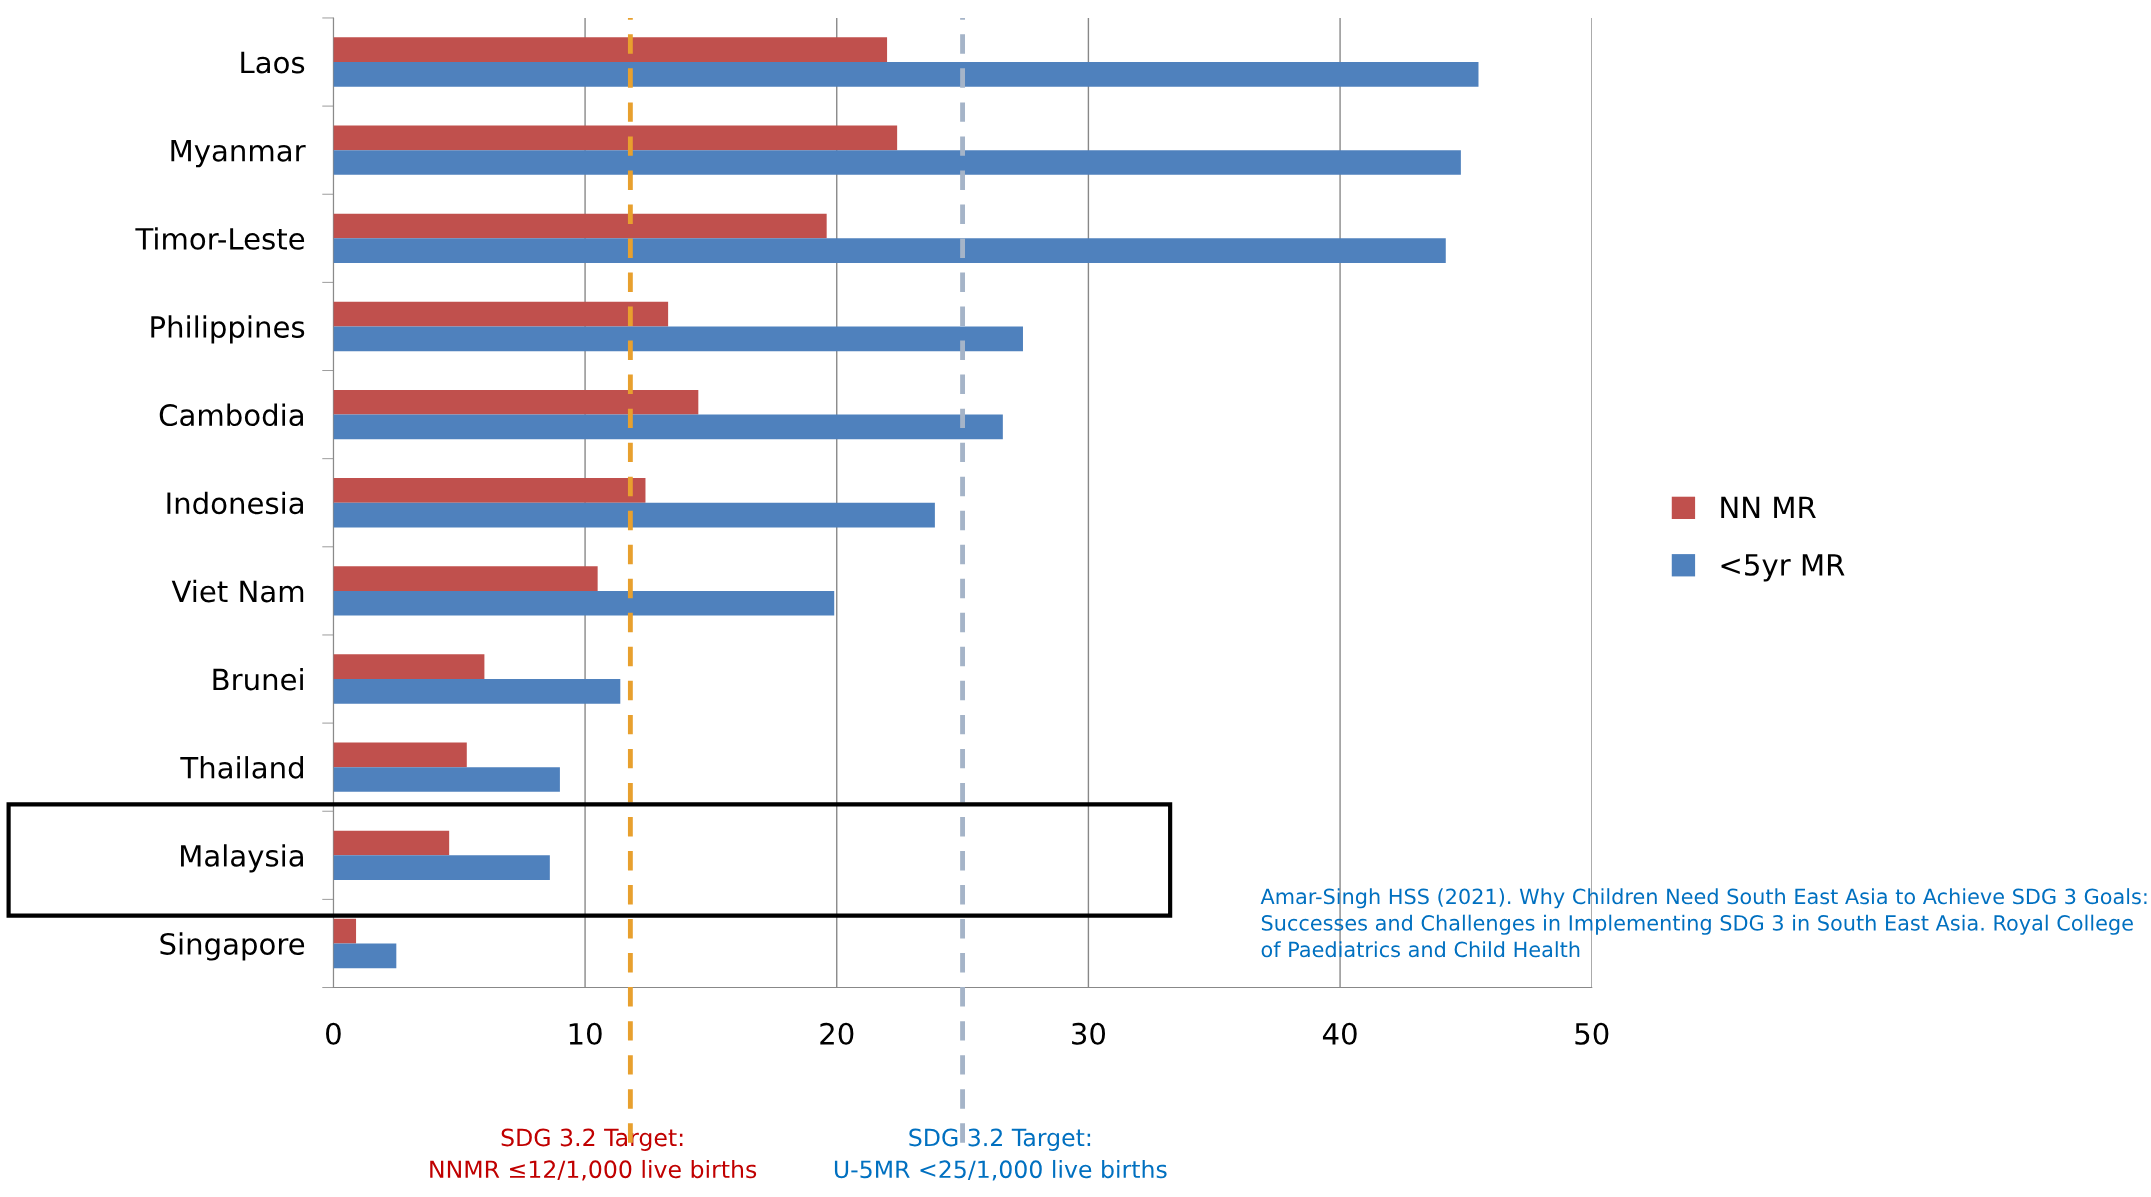  What do you see at coordinates (232, 946) in the screenshot?
I see `y-tick-label: Singapore` at bounding box center [232, 946].